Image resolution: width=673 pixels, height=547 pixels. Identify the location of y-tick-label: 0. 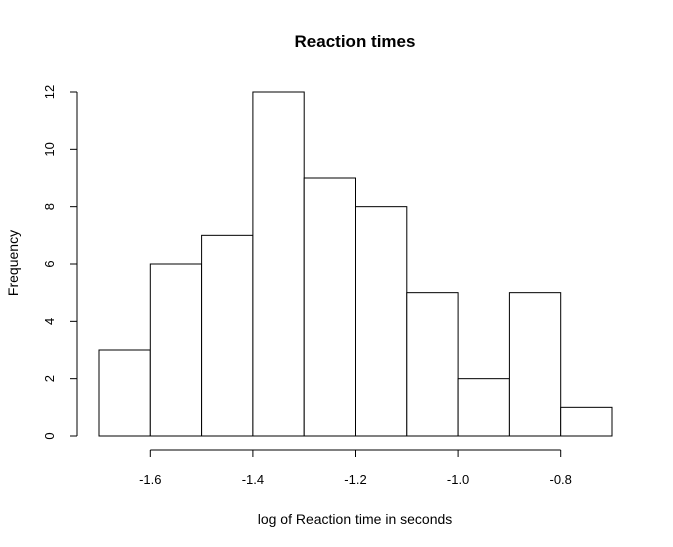
(49, 435).